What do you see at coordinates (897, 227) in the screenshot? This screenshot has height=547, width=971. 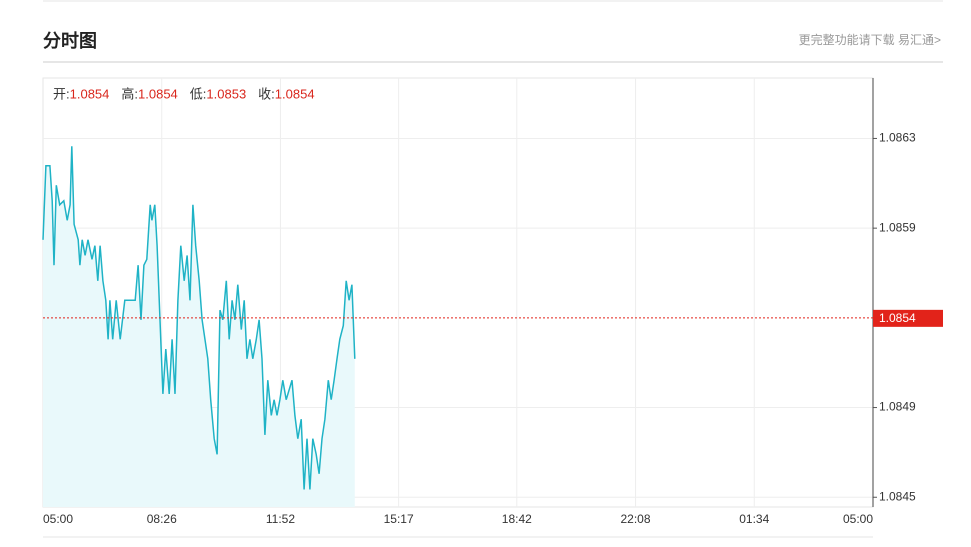 I see `y-tick-label: 1.0859` at bounding box center [897, 227].